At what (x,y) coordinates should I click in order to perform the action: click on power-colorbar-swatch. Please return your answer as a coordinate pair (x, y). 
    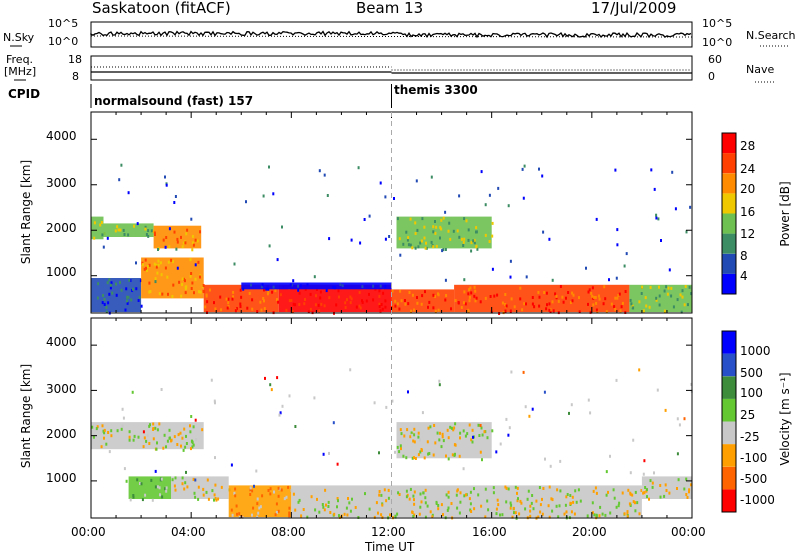
    Looking at the image, I should click on (729, 143).